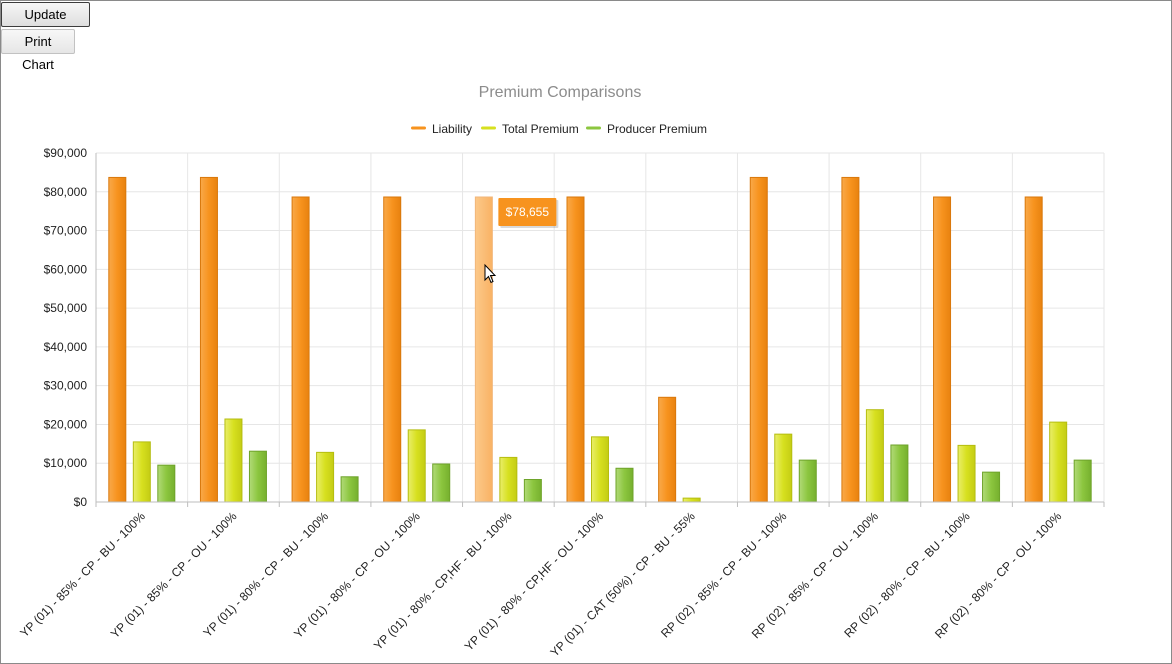 Image resolution: width=1172 pixels, height=664 pixels. I want to click on chart-tooltip: $78,655, so click(528, 212).